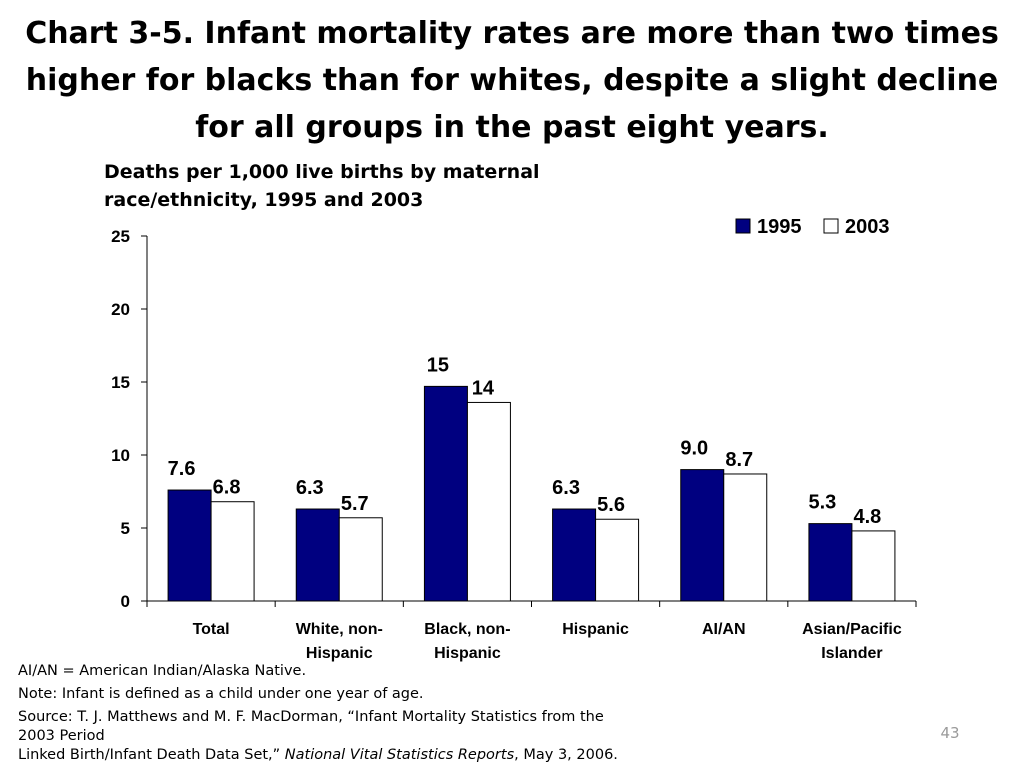 This screenshot has height=769, width=1024. What do you see at coordinates (339, 629) in the screenshot?
I see `x-tick-label: White, non-` at bounding box center [339, 629].